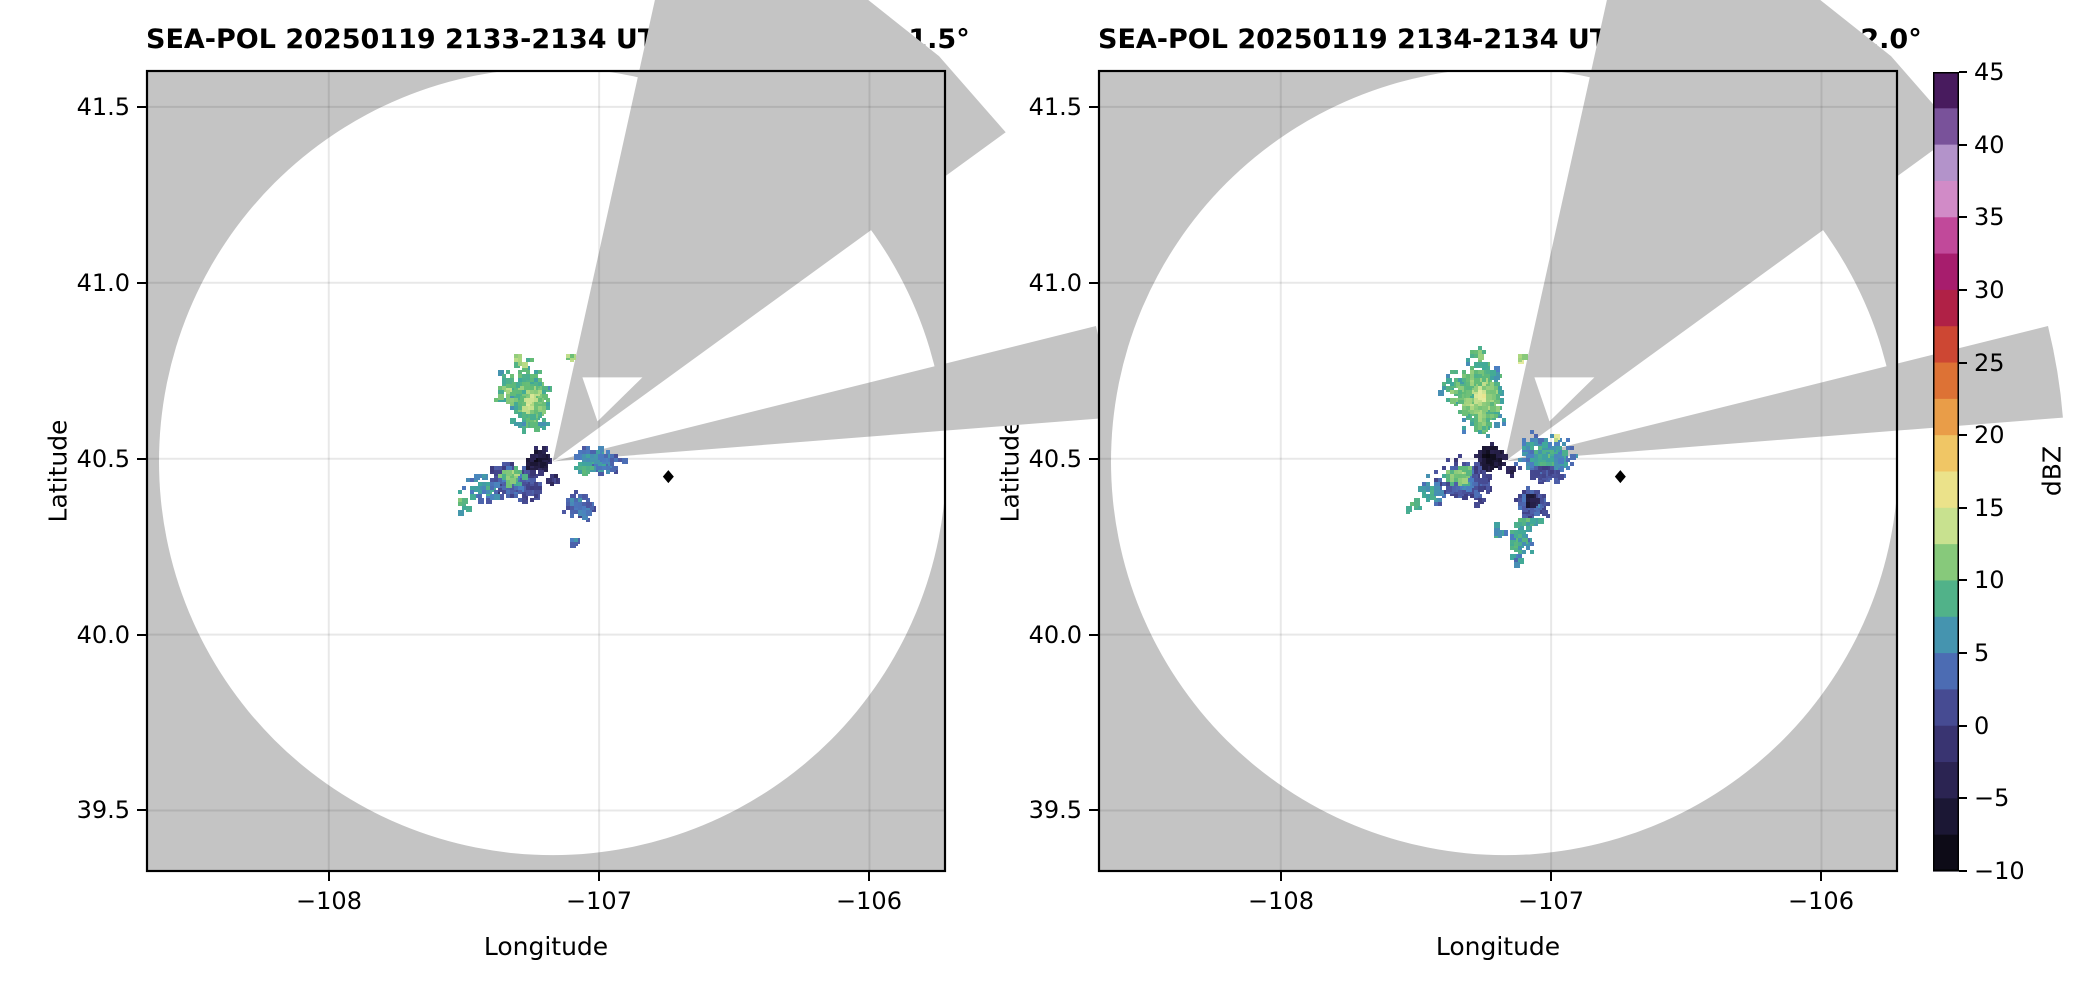 The height and width of the screenshot is (990, 2096). Describe the element at coordinates (58, 471) in the screenshot. I see `y-axis-label-left: Latitude` at that location.